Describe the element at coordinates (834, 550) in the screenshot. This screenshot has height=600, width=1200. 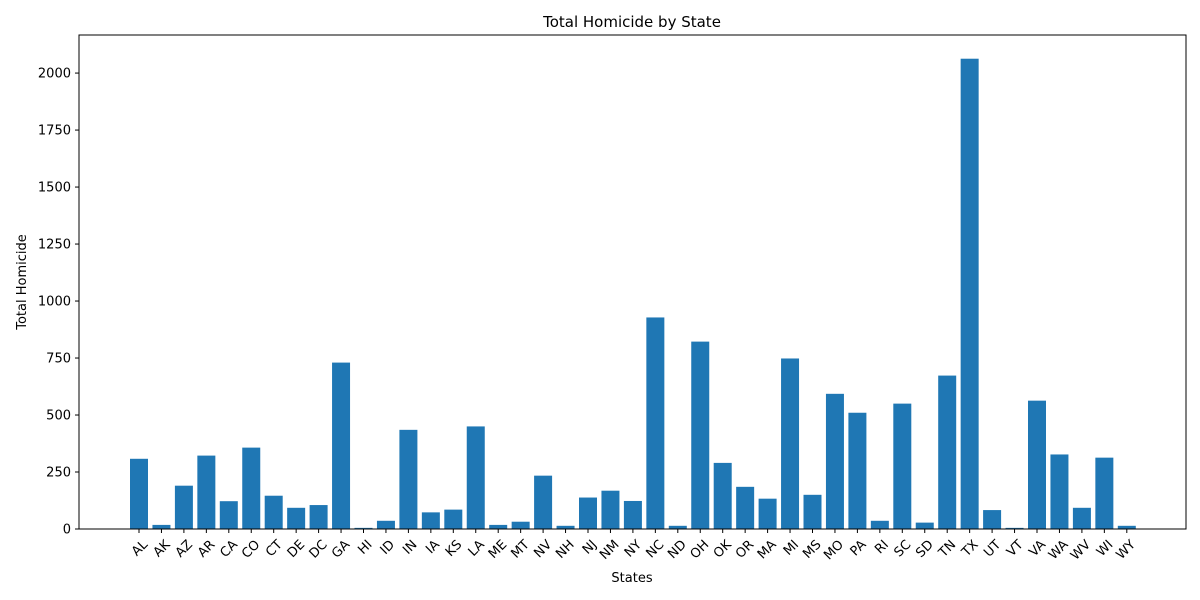
I see `x-tick-label: MO` at that location.